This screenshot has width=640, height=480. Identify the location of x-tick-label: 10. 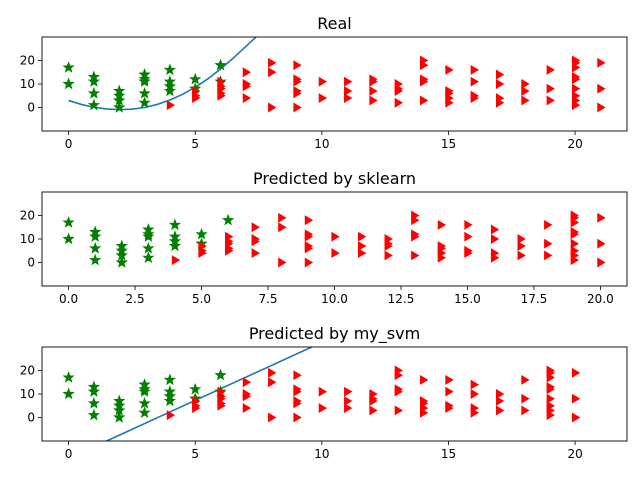
(321, 454).